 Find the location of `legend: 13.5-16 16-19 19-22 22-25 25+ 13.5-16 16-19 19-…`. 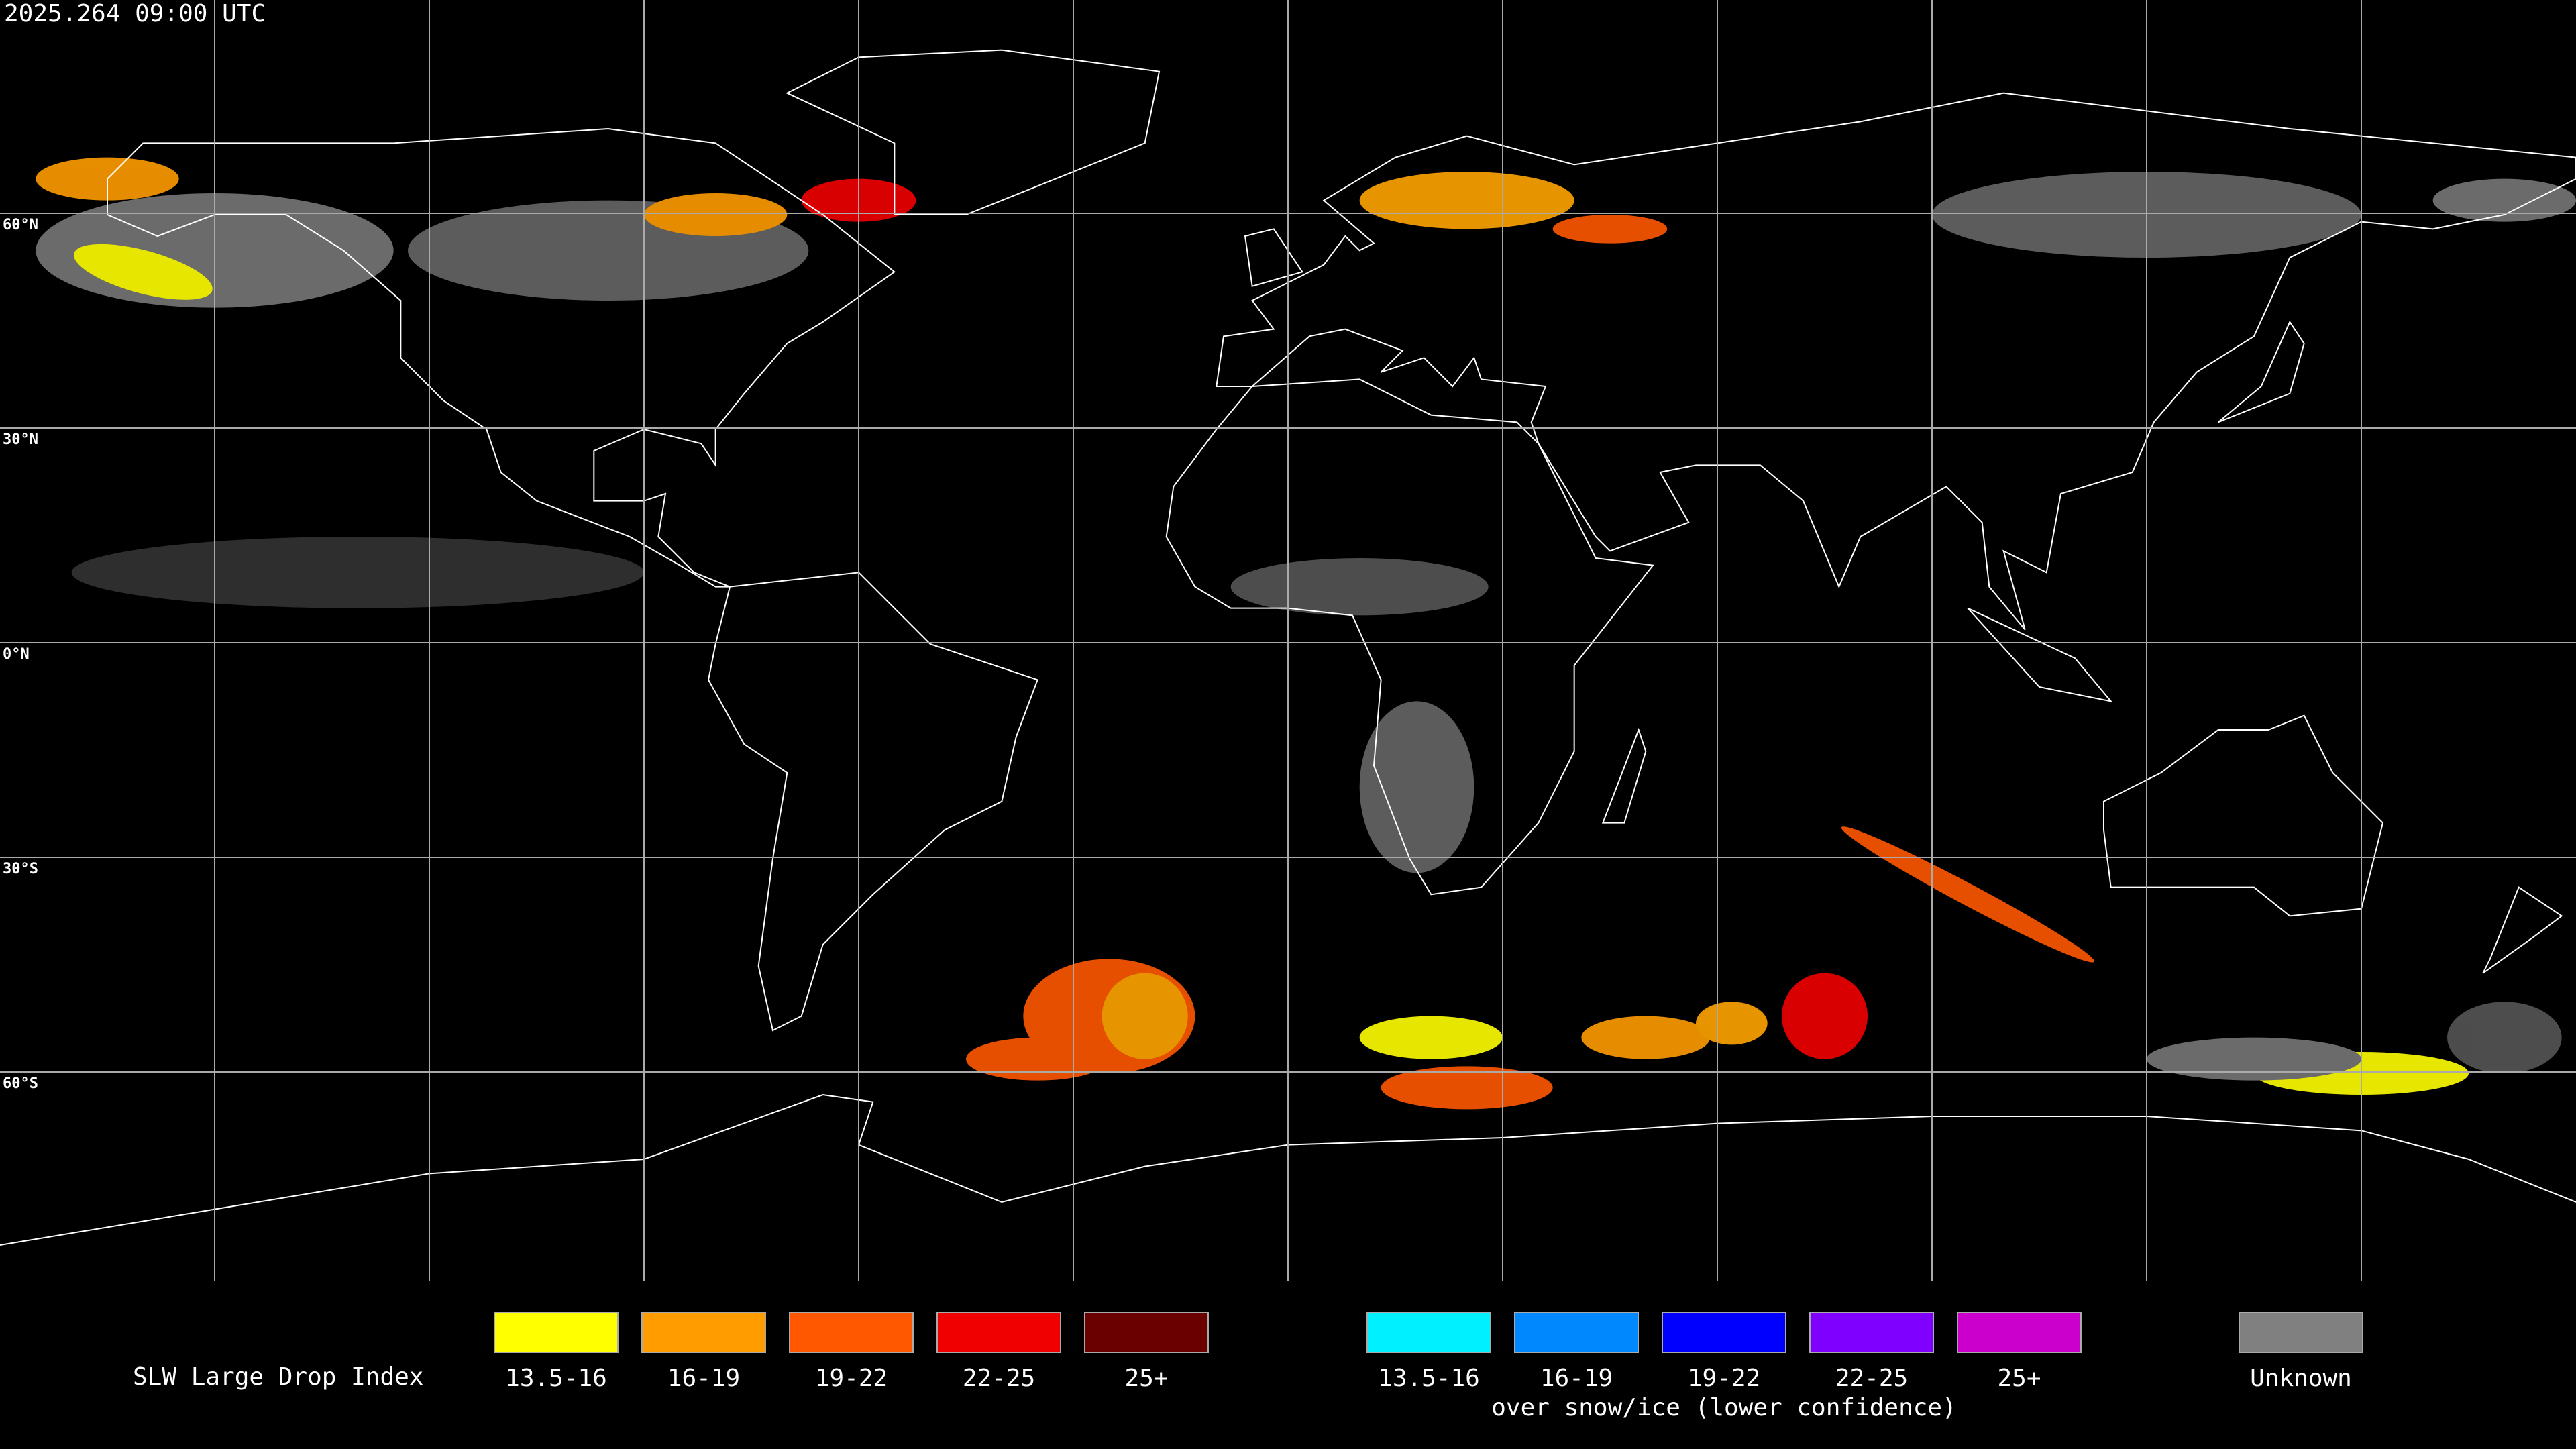

legend: 13.5-16 16-19 19-22 22-25 25+ 13.5-16 16-19 19-… is located at coordinates (1428, 1366).